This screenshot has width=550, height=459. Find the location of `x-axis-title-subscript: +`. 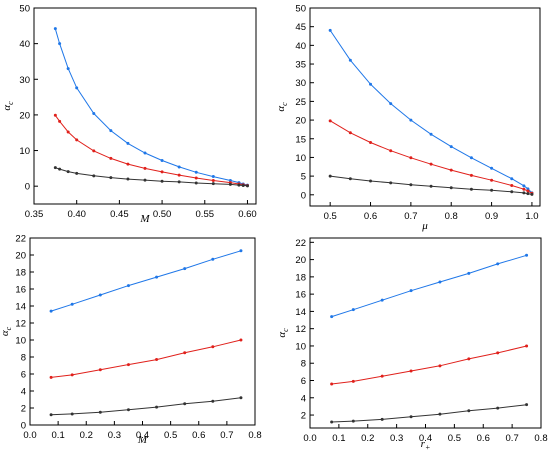

x-axis-title-subscript: + is located at coordinates (427, 447).